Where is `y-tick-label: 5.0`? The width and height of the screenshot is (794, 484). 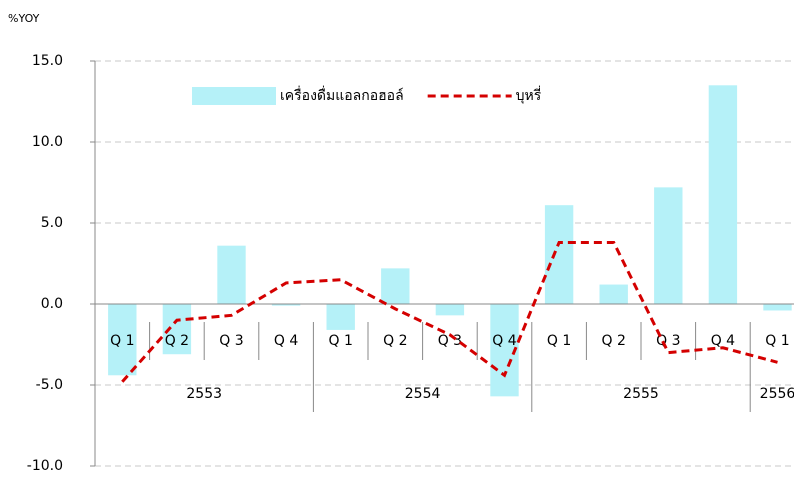
y-tick-label: 5.0 is located at coordinates (52, 223).